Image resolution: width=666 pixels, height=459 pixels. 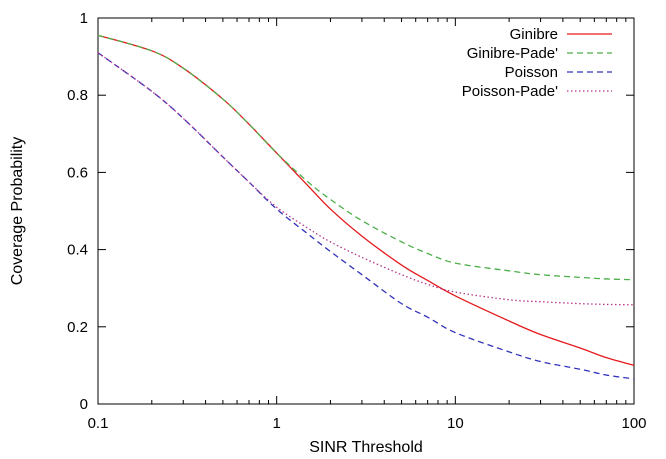 What do you see at coordinates (77, 95) in the screenshot?
I see `y-tick-label: 0.8` at bounding box center [77, 95].